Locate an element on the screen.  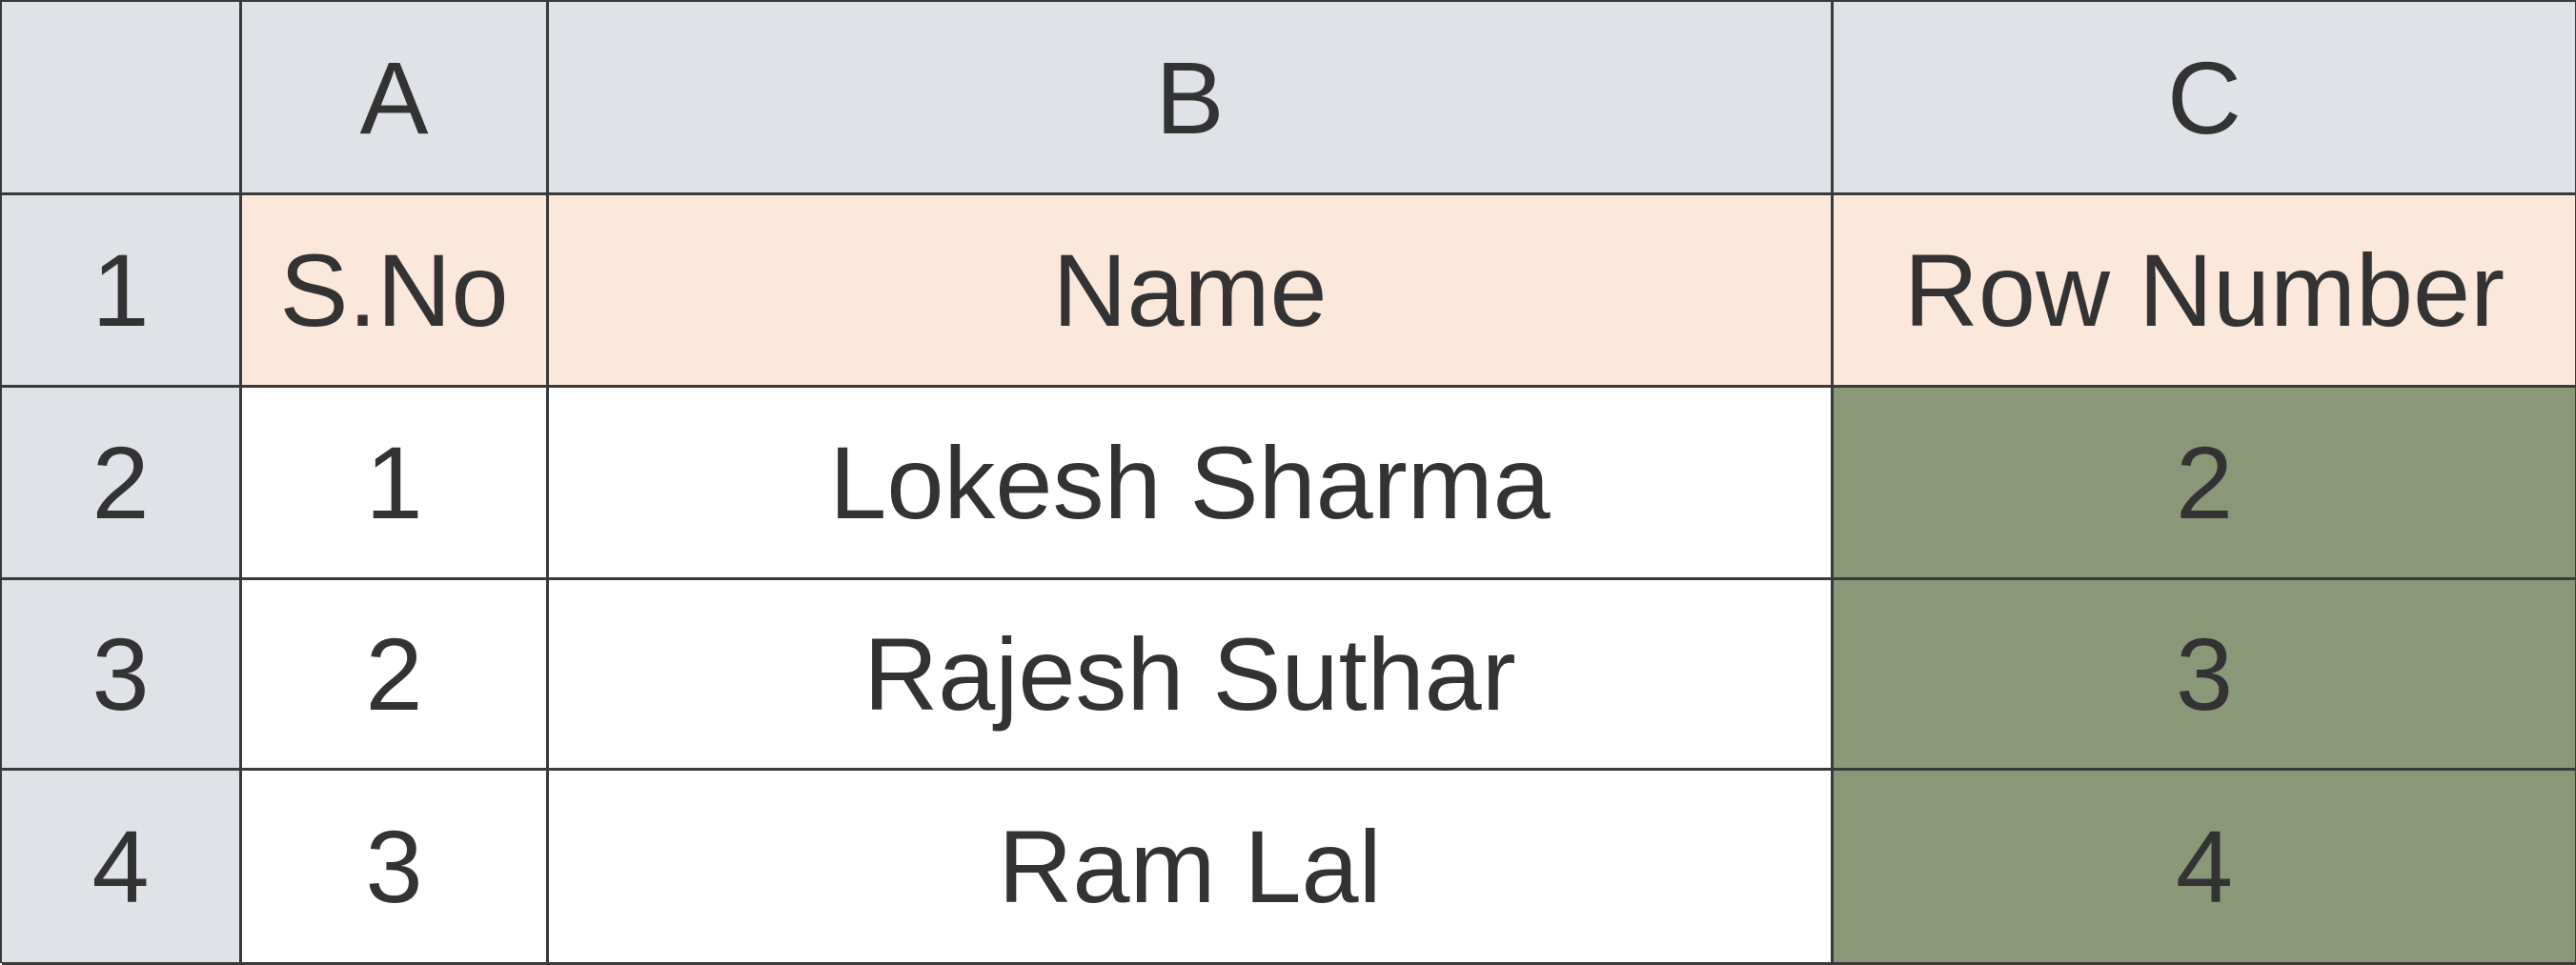
cell-c4: 4 is located at coordinates (2205, 868).